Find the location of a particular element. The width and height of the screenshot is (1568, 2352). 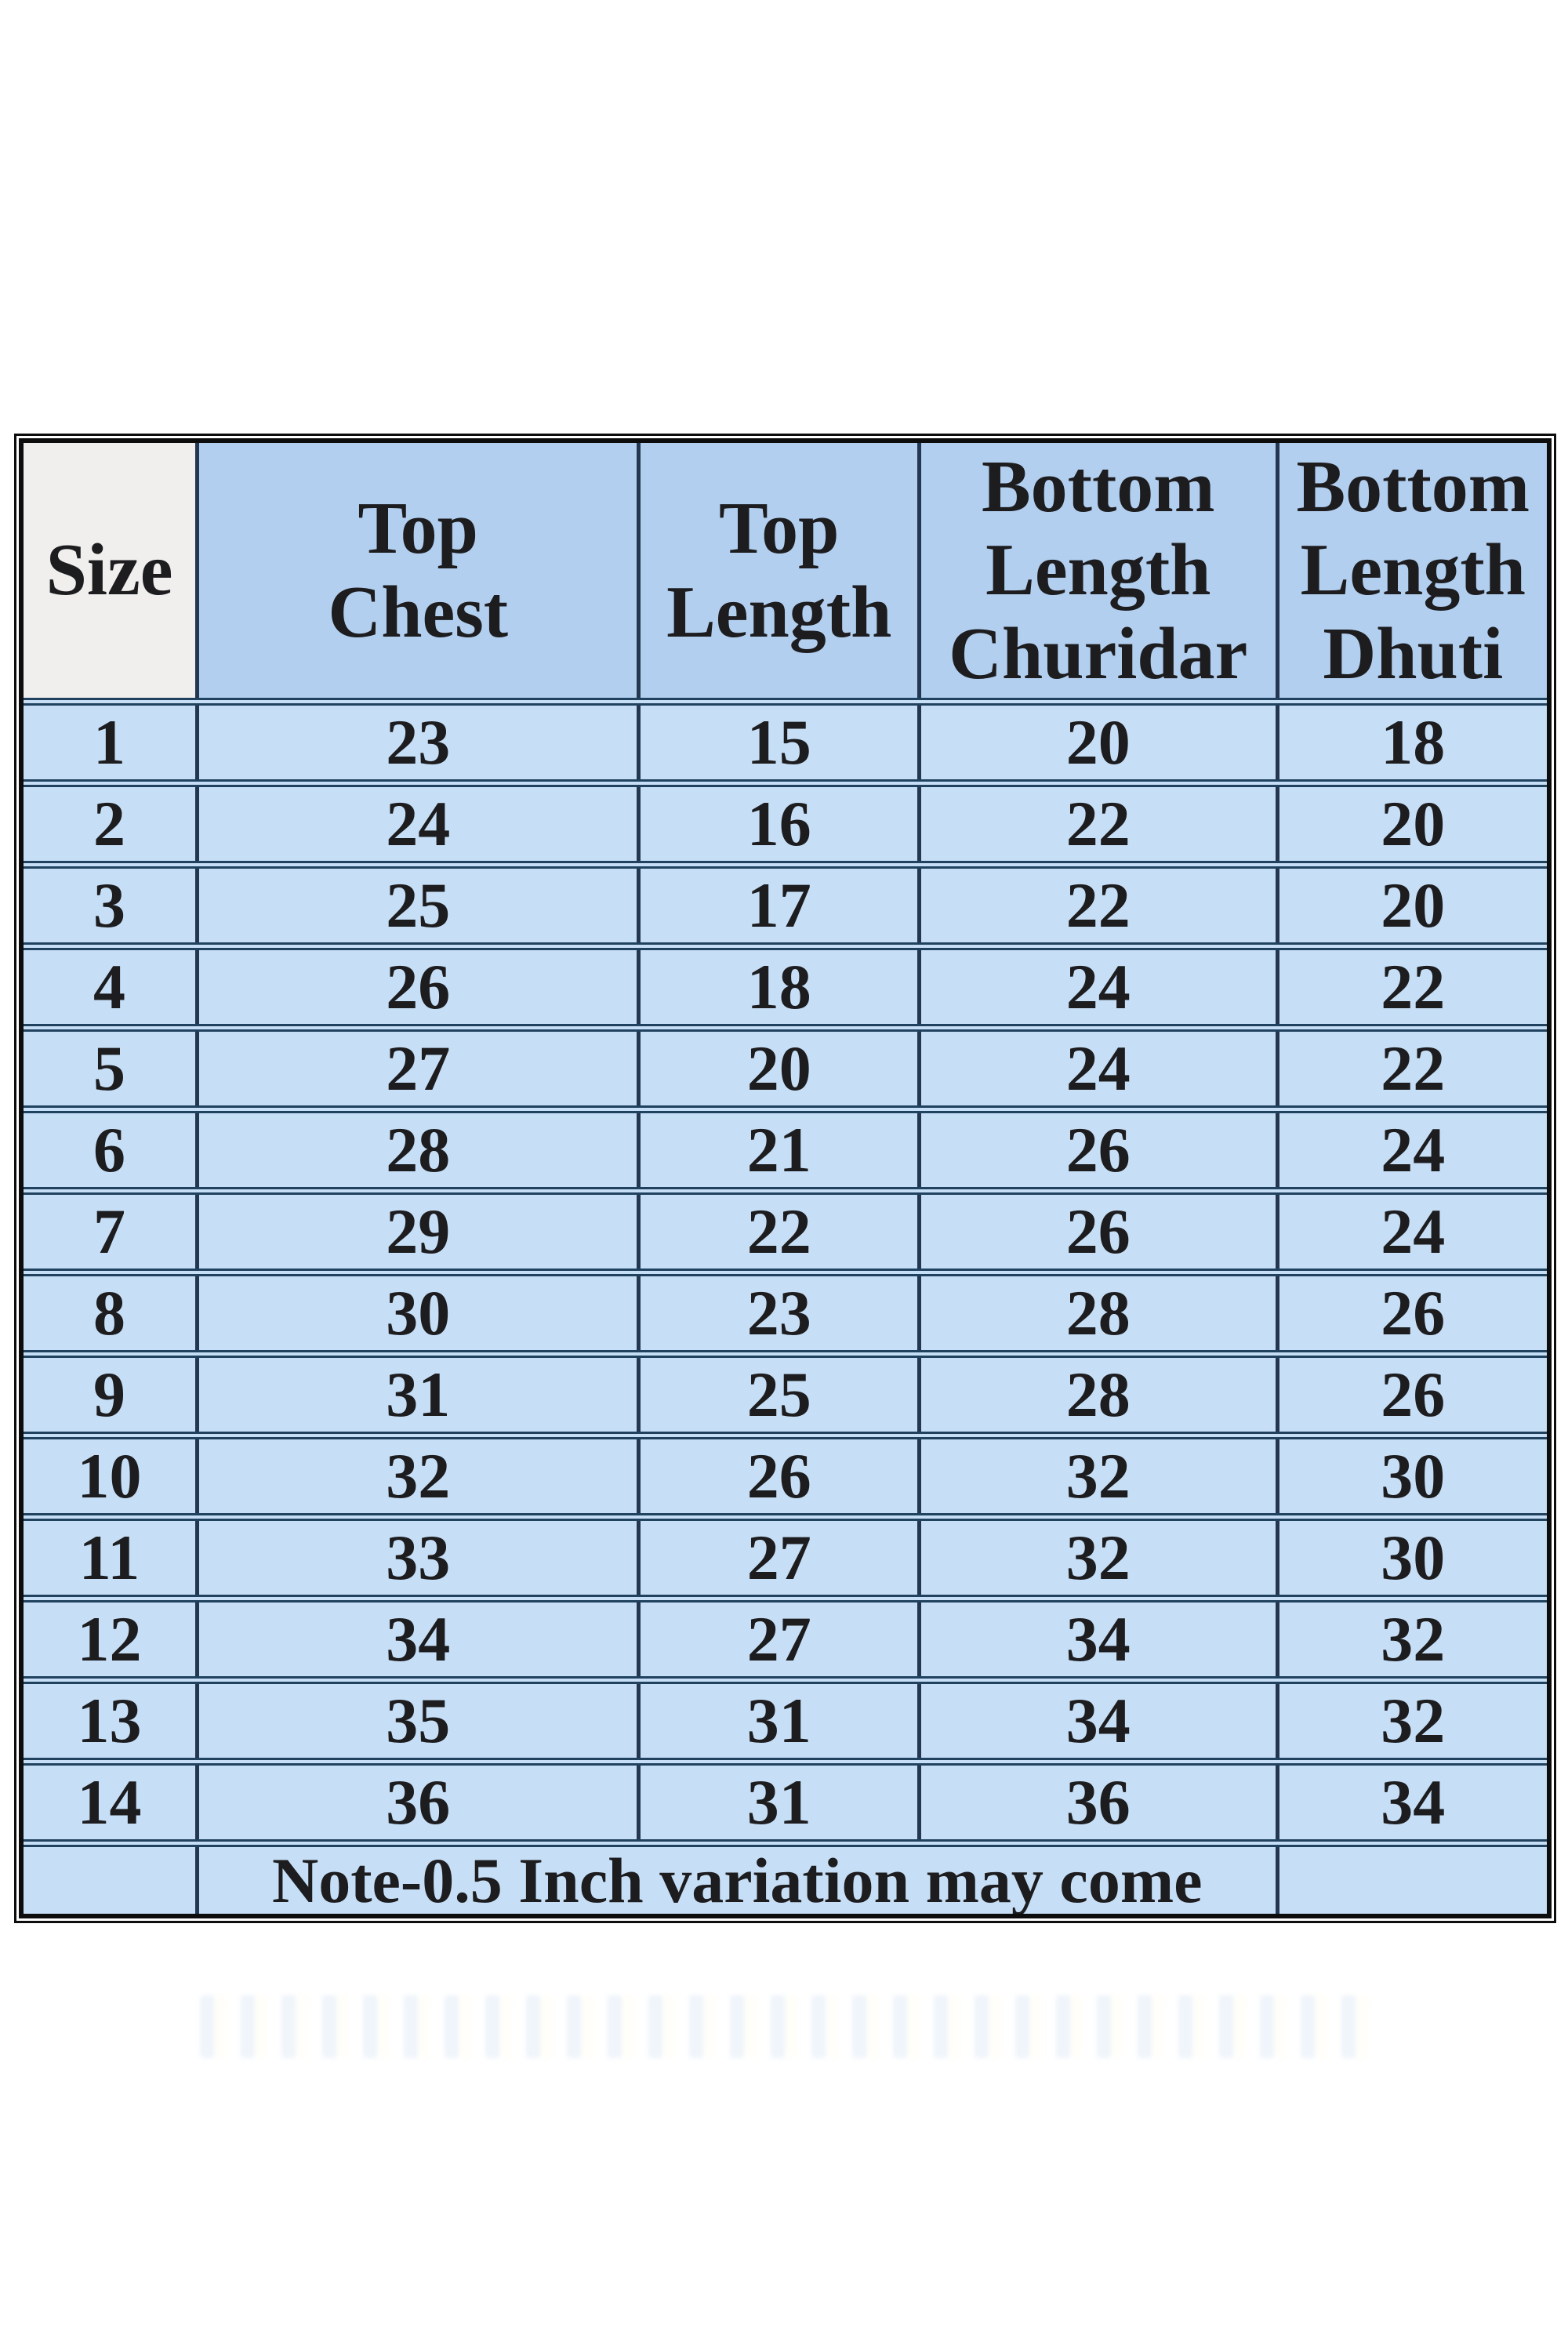

table-row: 7 29 22 26 24 is located at coordinates (785, 1229).